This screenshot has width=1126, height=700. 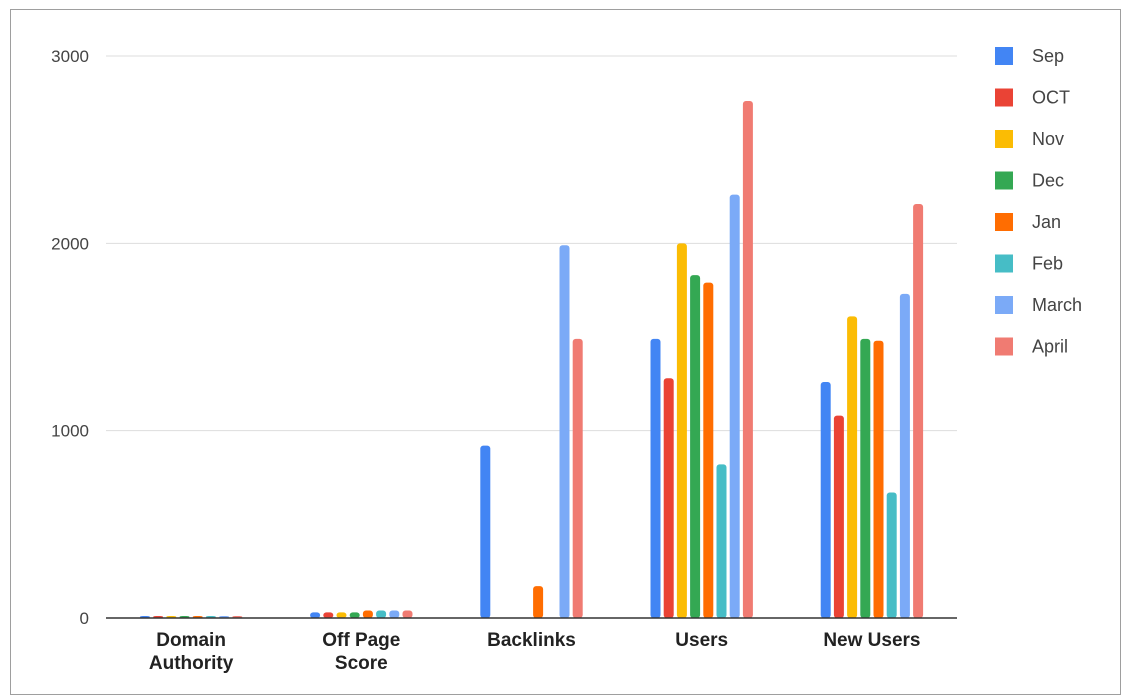 I want to click on legend-swatch-dec, so click(x=1004, y=180).